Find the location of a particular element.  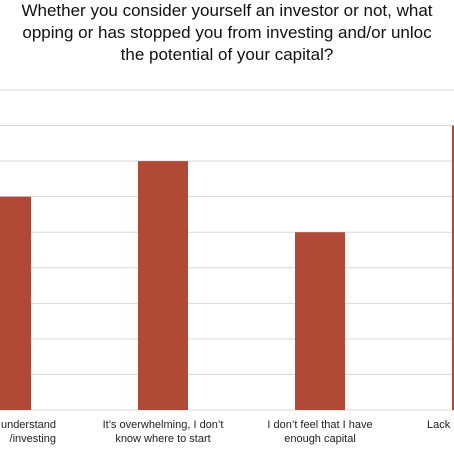

category-label: /investing is located at coordinates (33, 439).